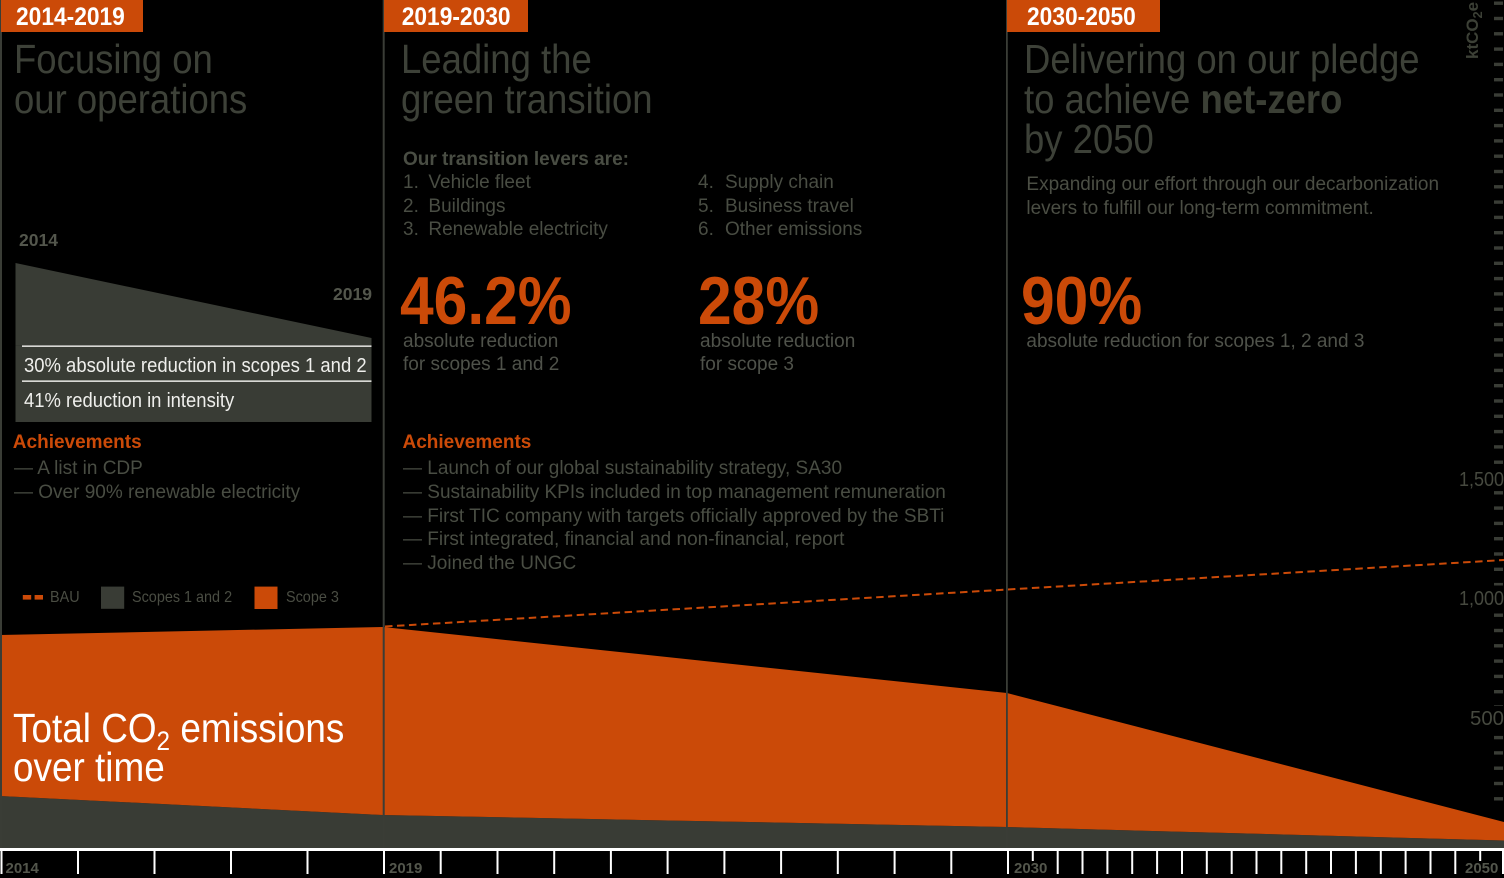 The height and width of the screenshot is (878, 1504). I want to click on svg-text: 1,500, so click(1481, 480).